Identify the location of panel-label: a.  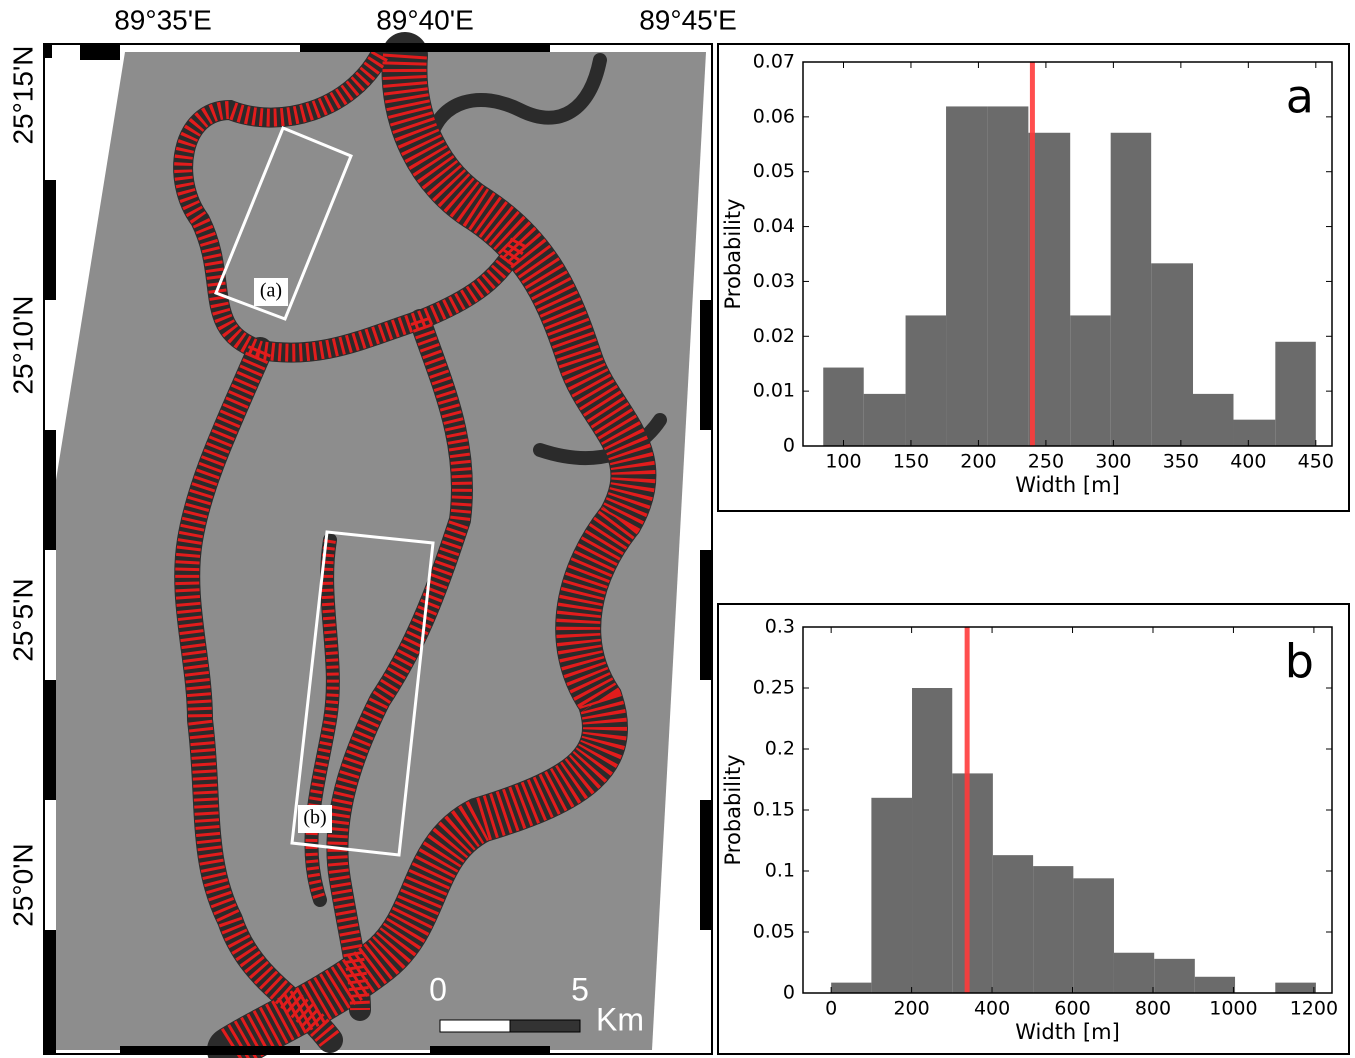
(1300, 97).